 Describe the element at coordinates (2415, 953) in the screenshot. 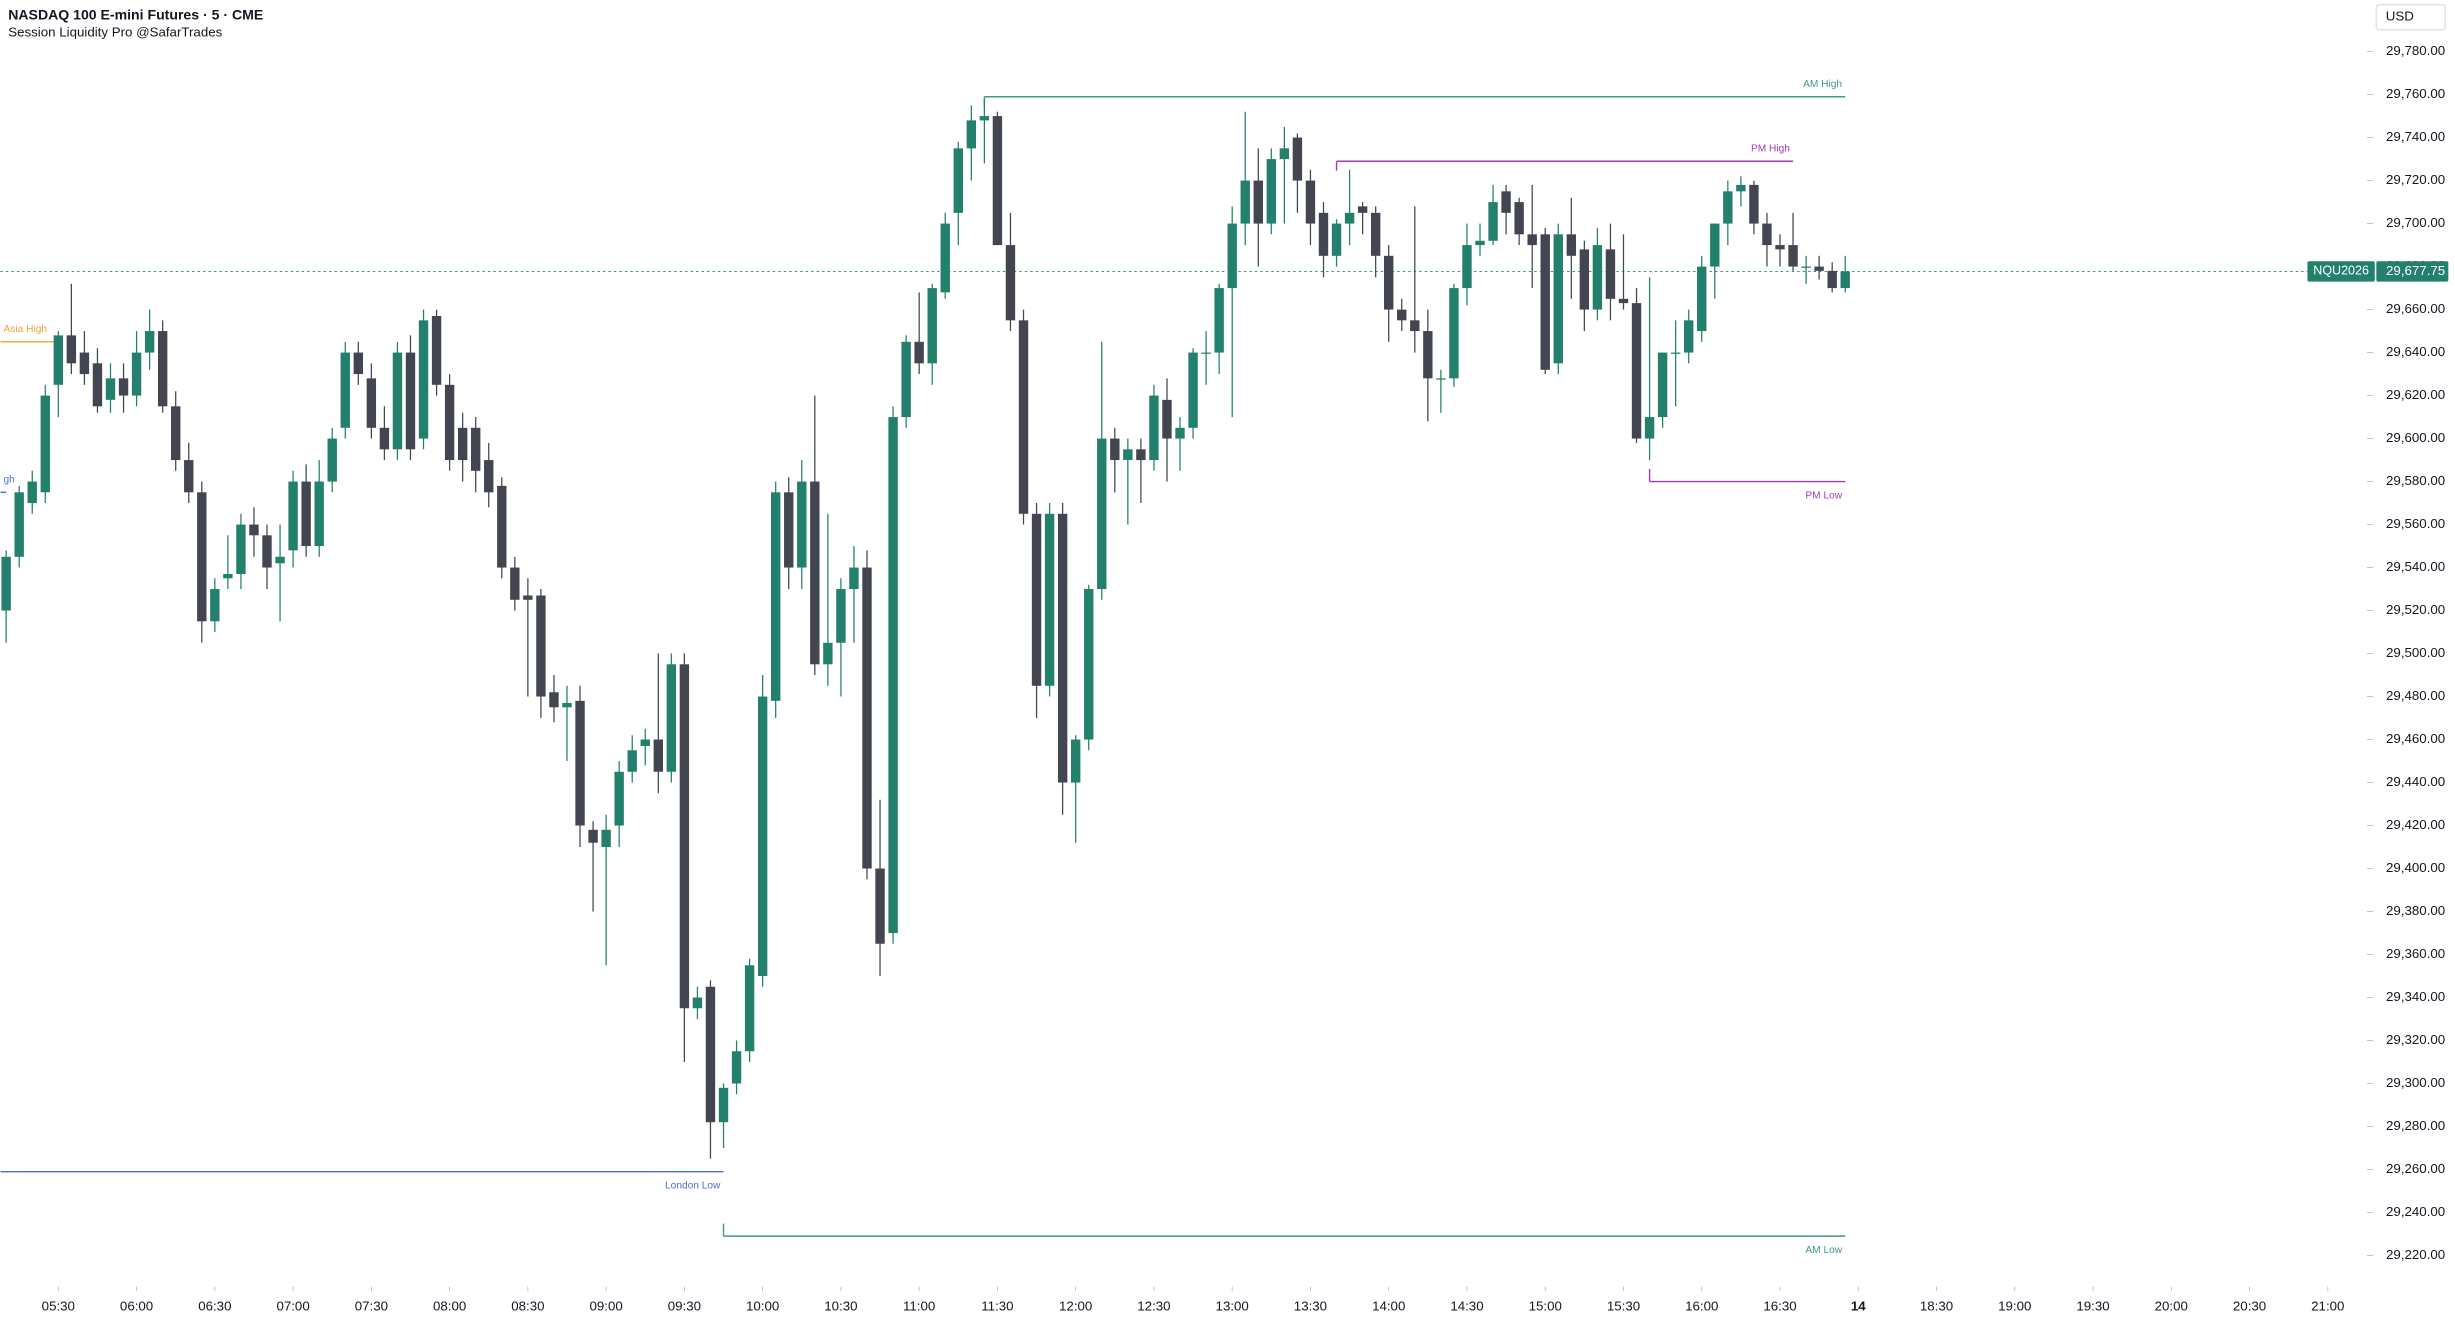

I see `y-tick-label: 29,360.00` at that location.